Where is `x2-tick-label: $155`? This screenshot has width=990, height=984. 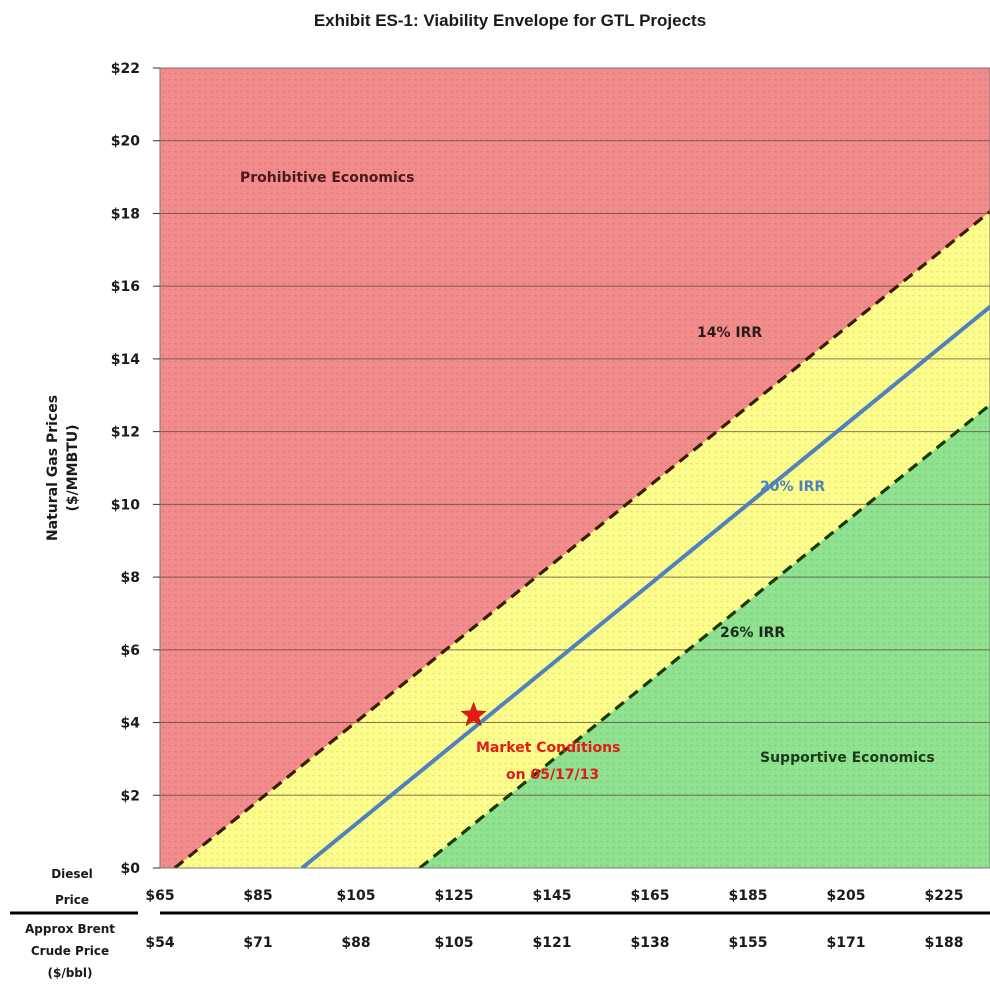 x2-tick-label: $155 is located at coordinates (748, 943).